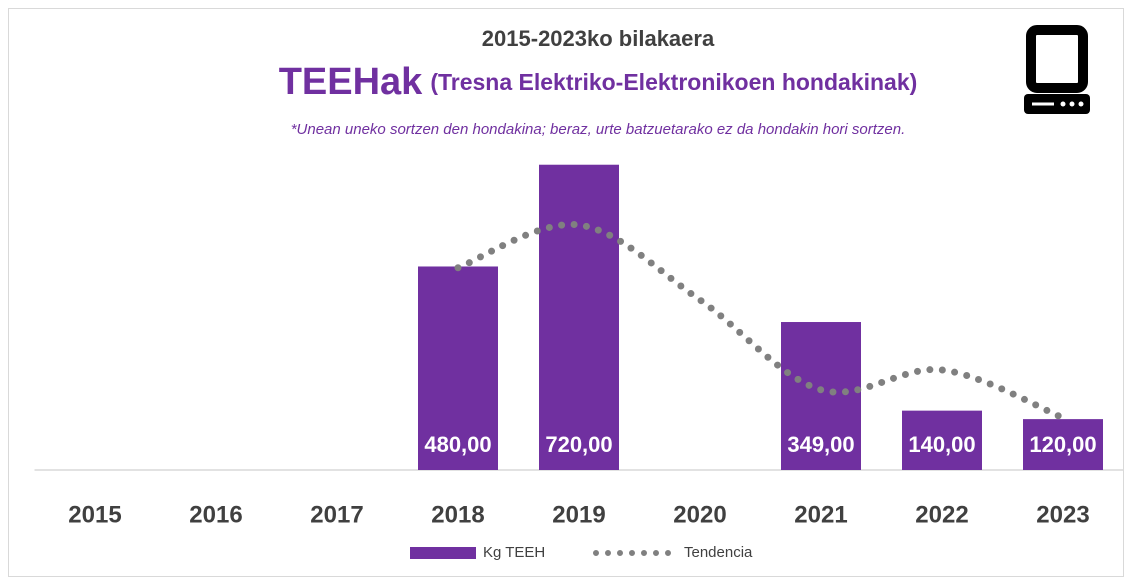 Image resolution: width=1131 pixels, height=588 pixels. What do you see at coordinates (699, 514) in the screenshot?
I see `x-tick-label: 2020` at bounding box center [699, 514].